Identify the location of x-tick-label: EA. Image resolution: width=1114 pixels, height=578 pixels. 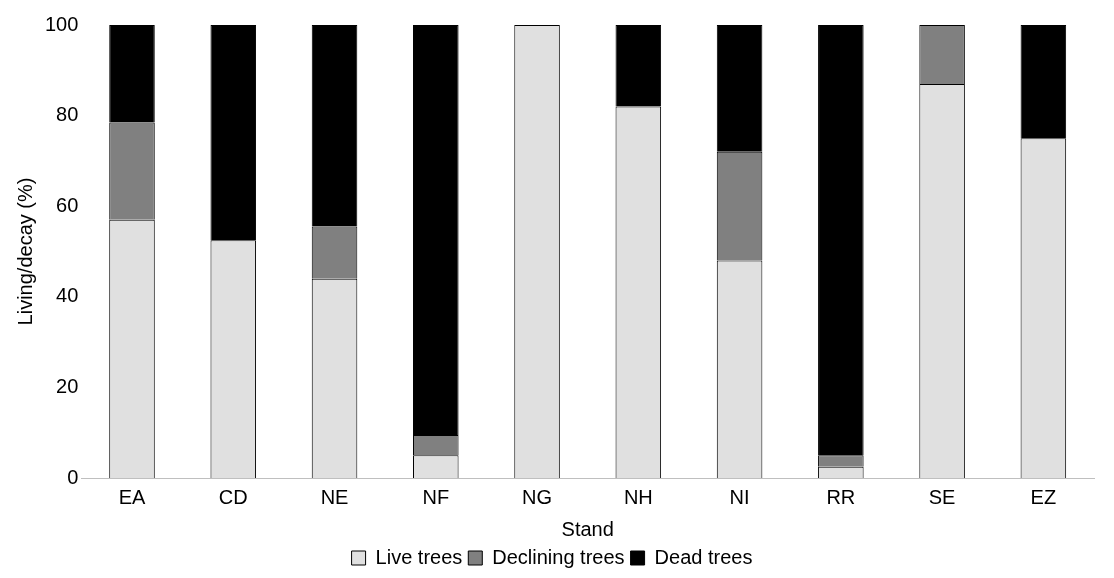
(132, 496).